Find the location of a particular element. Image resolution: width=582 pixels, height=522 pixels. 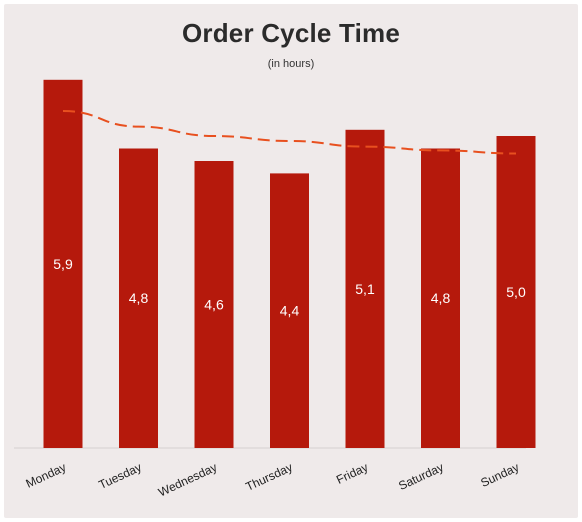

data-label-monday: 5,9 is located at coordinates (63, 264).